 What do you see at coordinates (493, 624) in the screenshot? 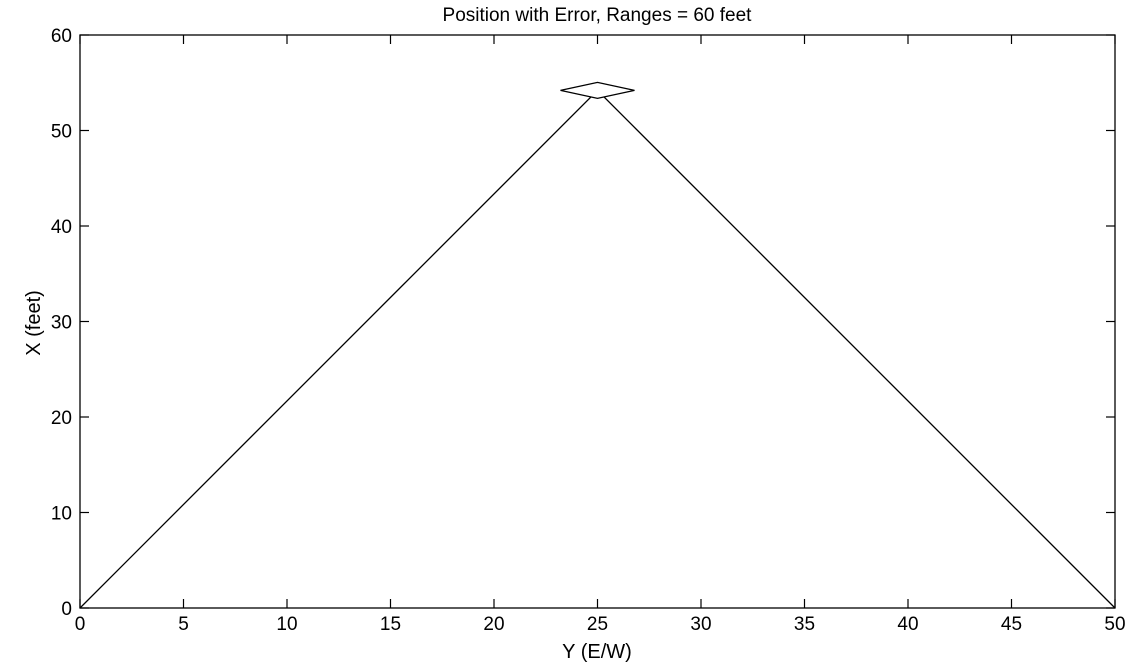
I see `x-tick-label: 20` at bounding box center [493, 624].